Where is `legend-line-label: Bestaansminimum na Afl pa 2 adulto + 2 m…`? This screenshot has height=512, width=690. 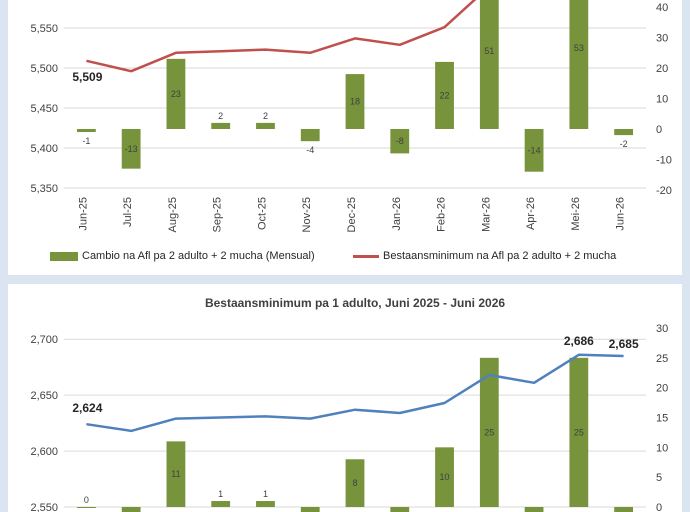
legend-line-label: Bestaansminimum na Afl pa 2 adulto + 2 m… is located at coordinates (500, 256).